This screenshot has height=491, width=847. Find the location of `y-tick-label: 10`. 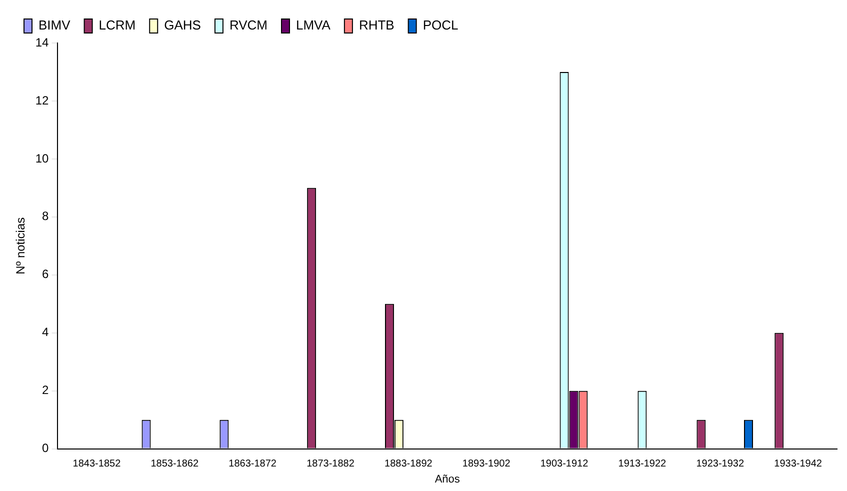

y-tick-label: 10 is located at coordinates (42, 158).